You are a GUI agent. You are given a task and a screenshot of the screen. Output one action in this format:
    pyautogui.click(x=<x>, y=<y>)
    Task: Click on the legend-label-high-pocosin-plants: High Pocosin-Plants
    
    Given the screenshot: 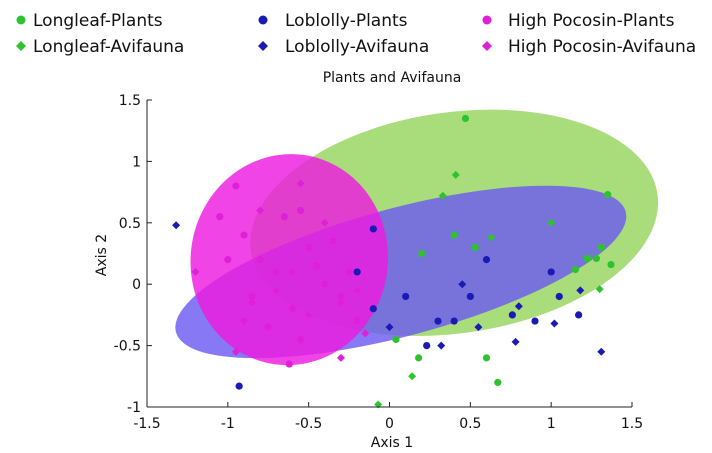 What is the action you would take?
    pyautogui.click(x=591, y=21)
    